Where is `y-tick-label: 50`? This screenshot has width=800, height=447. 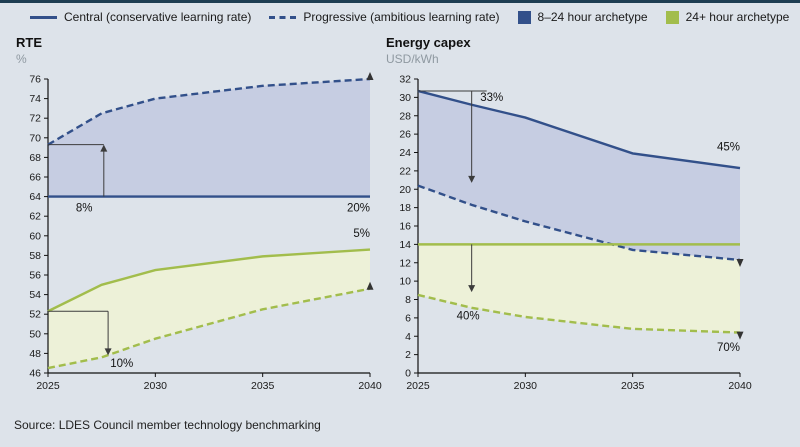
y-tick-label: 50 is located at coordinates (35, 334).